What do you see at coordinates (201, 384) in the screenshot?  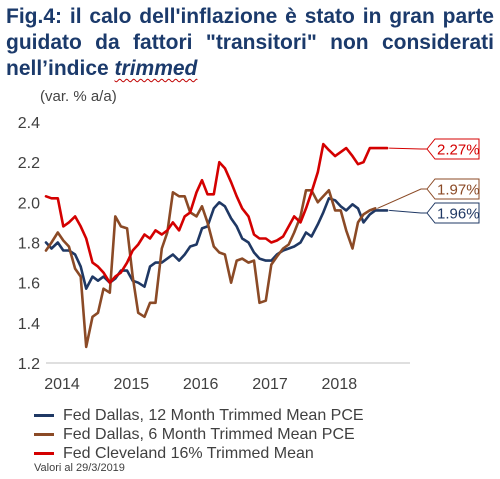 I see `x-tick-label: 2016` at bounding box center [201, 384].